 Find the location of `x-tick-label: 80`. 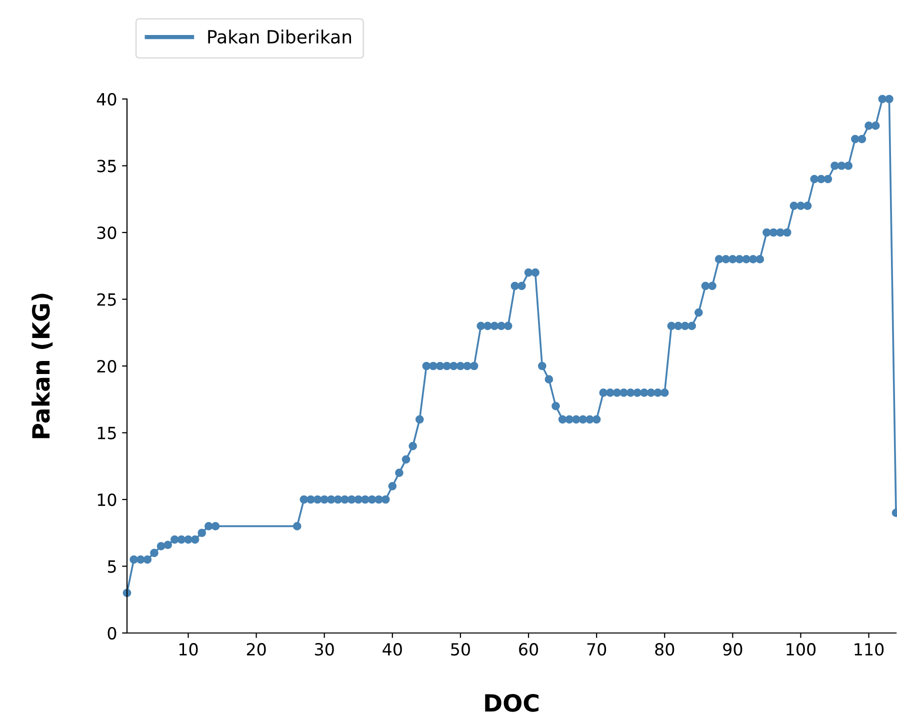

x-tick-label: 80 is located at coordinates (664, 649).